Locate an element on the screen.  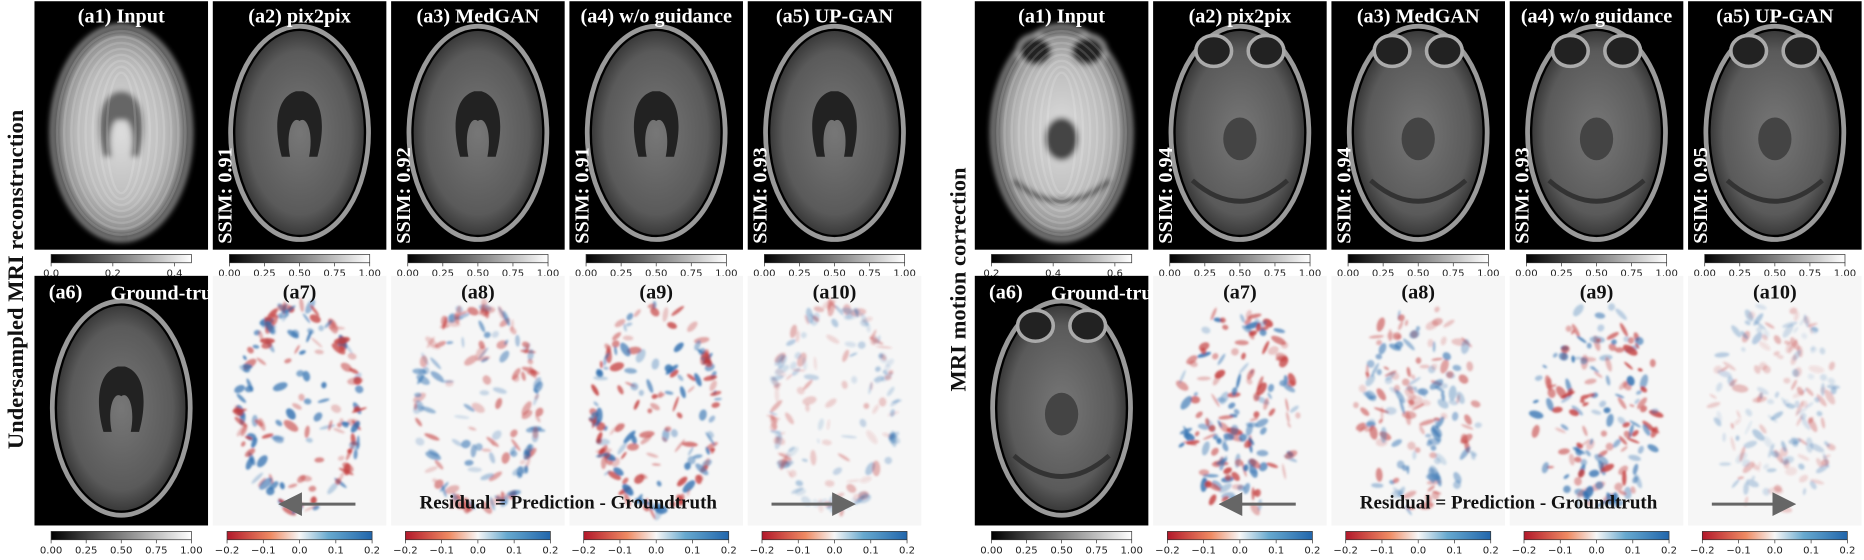
residual-blobs is located at coordinates (655, 410).